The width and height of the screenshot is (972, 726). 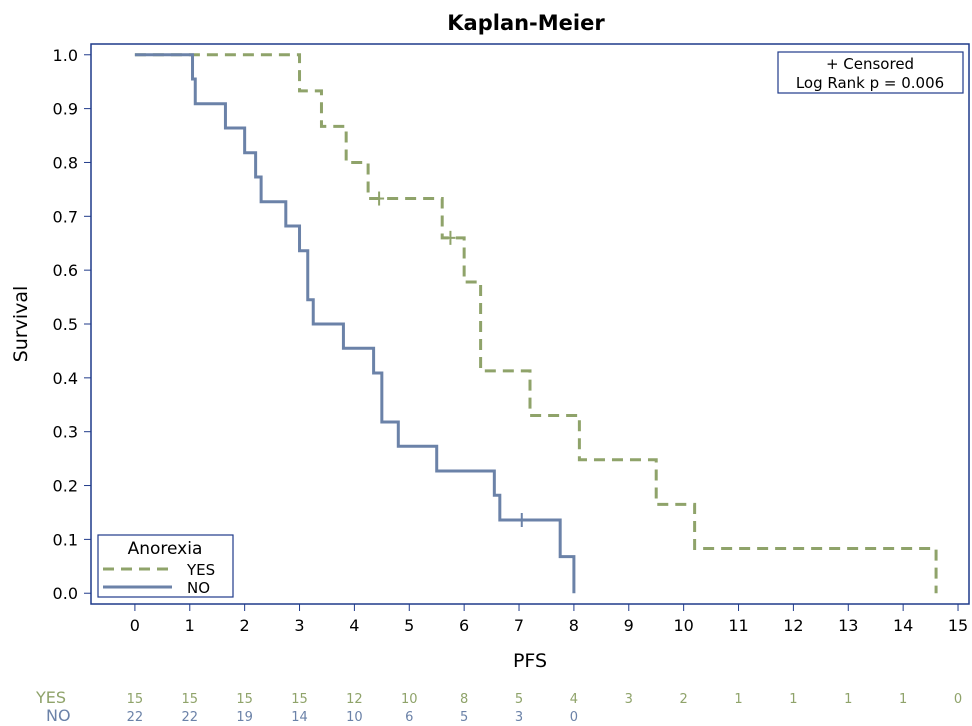 What do you see at coordinates (65, 324) in the screenshot?
I see `y-tick-label: 0.5` at bounding box center [65, 324].